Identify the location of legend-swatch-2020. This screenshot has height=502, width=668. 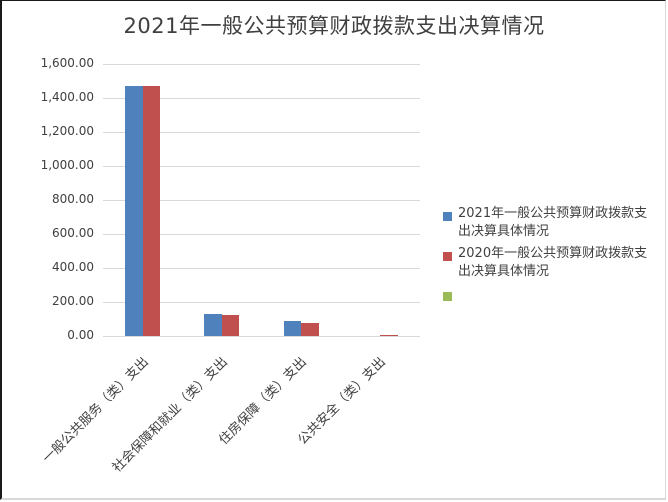
(447, 256).